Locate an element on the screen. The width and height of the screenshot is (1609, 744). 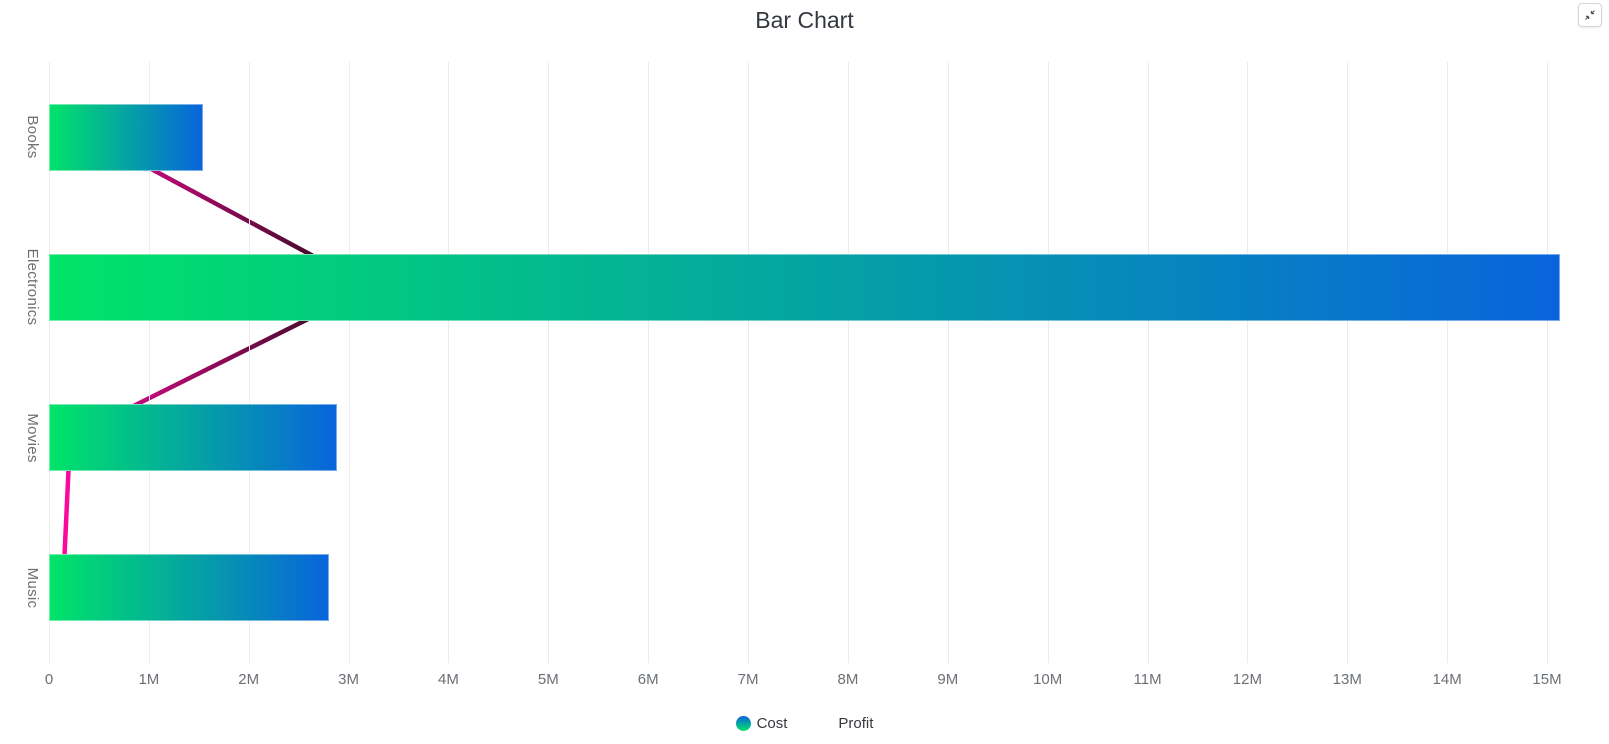
y-axis-label-music: Music is located at coordinates (32, 588).